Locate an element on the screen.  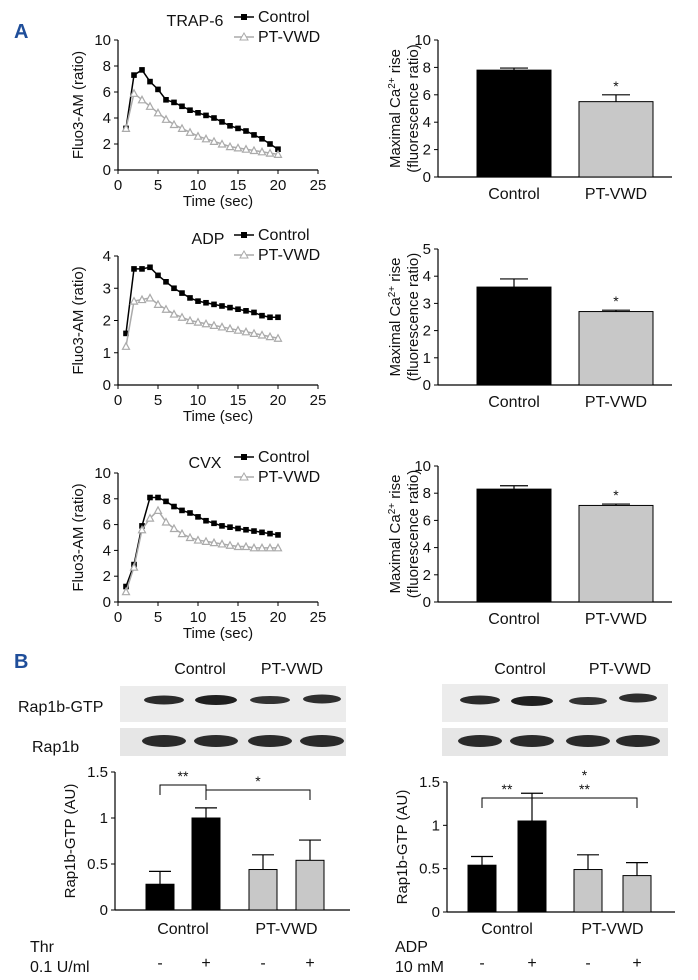
y-axis-label-line2: (fluorescence ratio) is located at coordinates (413, 108).